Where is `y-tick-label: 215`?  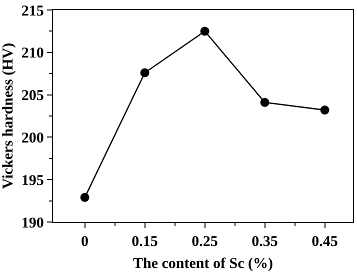 y-tick-label: 215 is located at coordinates (32, 11).